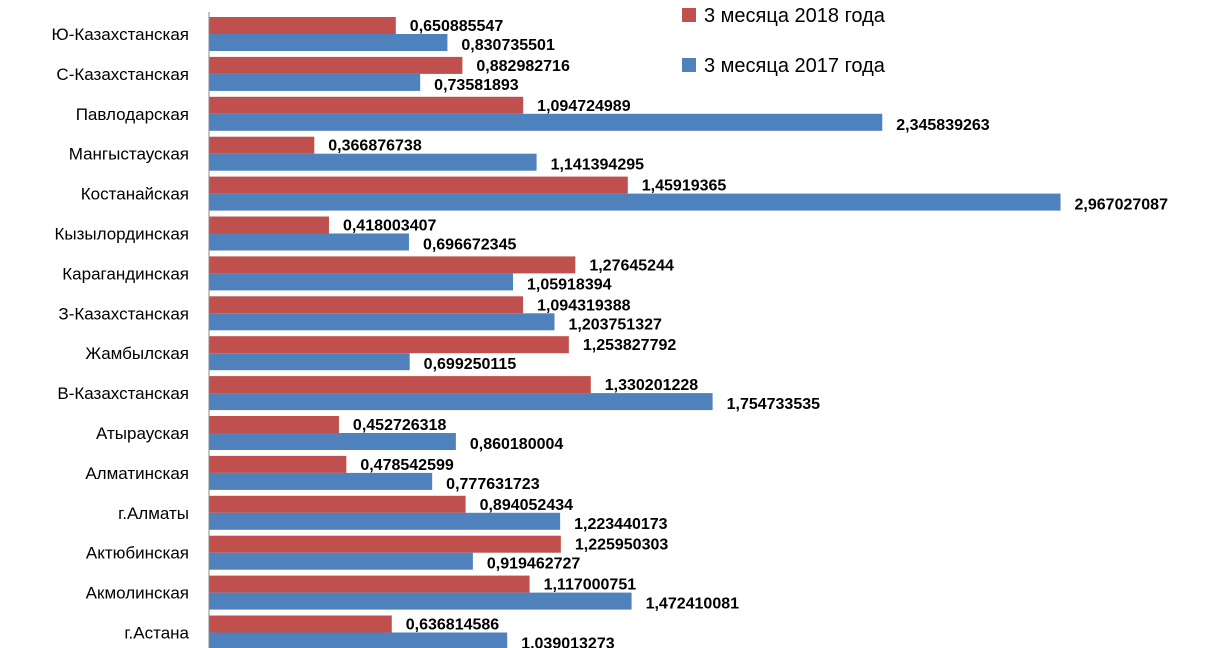 The image size is (1205, 648). Describe the element at coordinates (943, 125) in the screenshot. I see `data-label-2017: 2,345839263` at that location.